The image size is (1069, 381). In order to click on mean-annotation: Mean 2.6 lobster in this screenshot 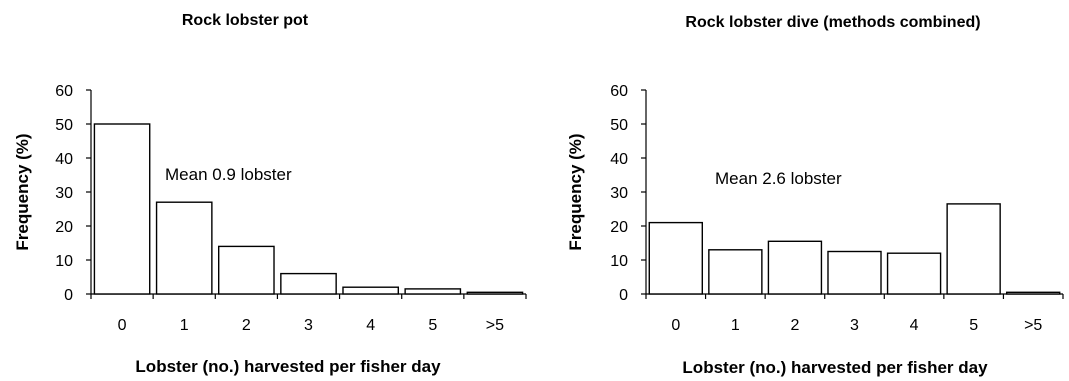, I will do `click(778, 178)`.